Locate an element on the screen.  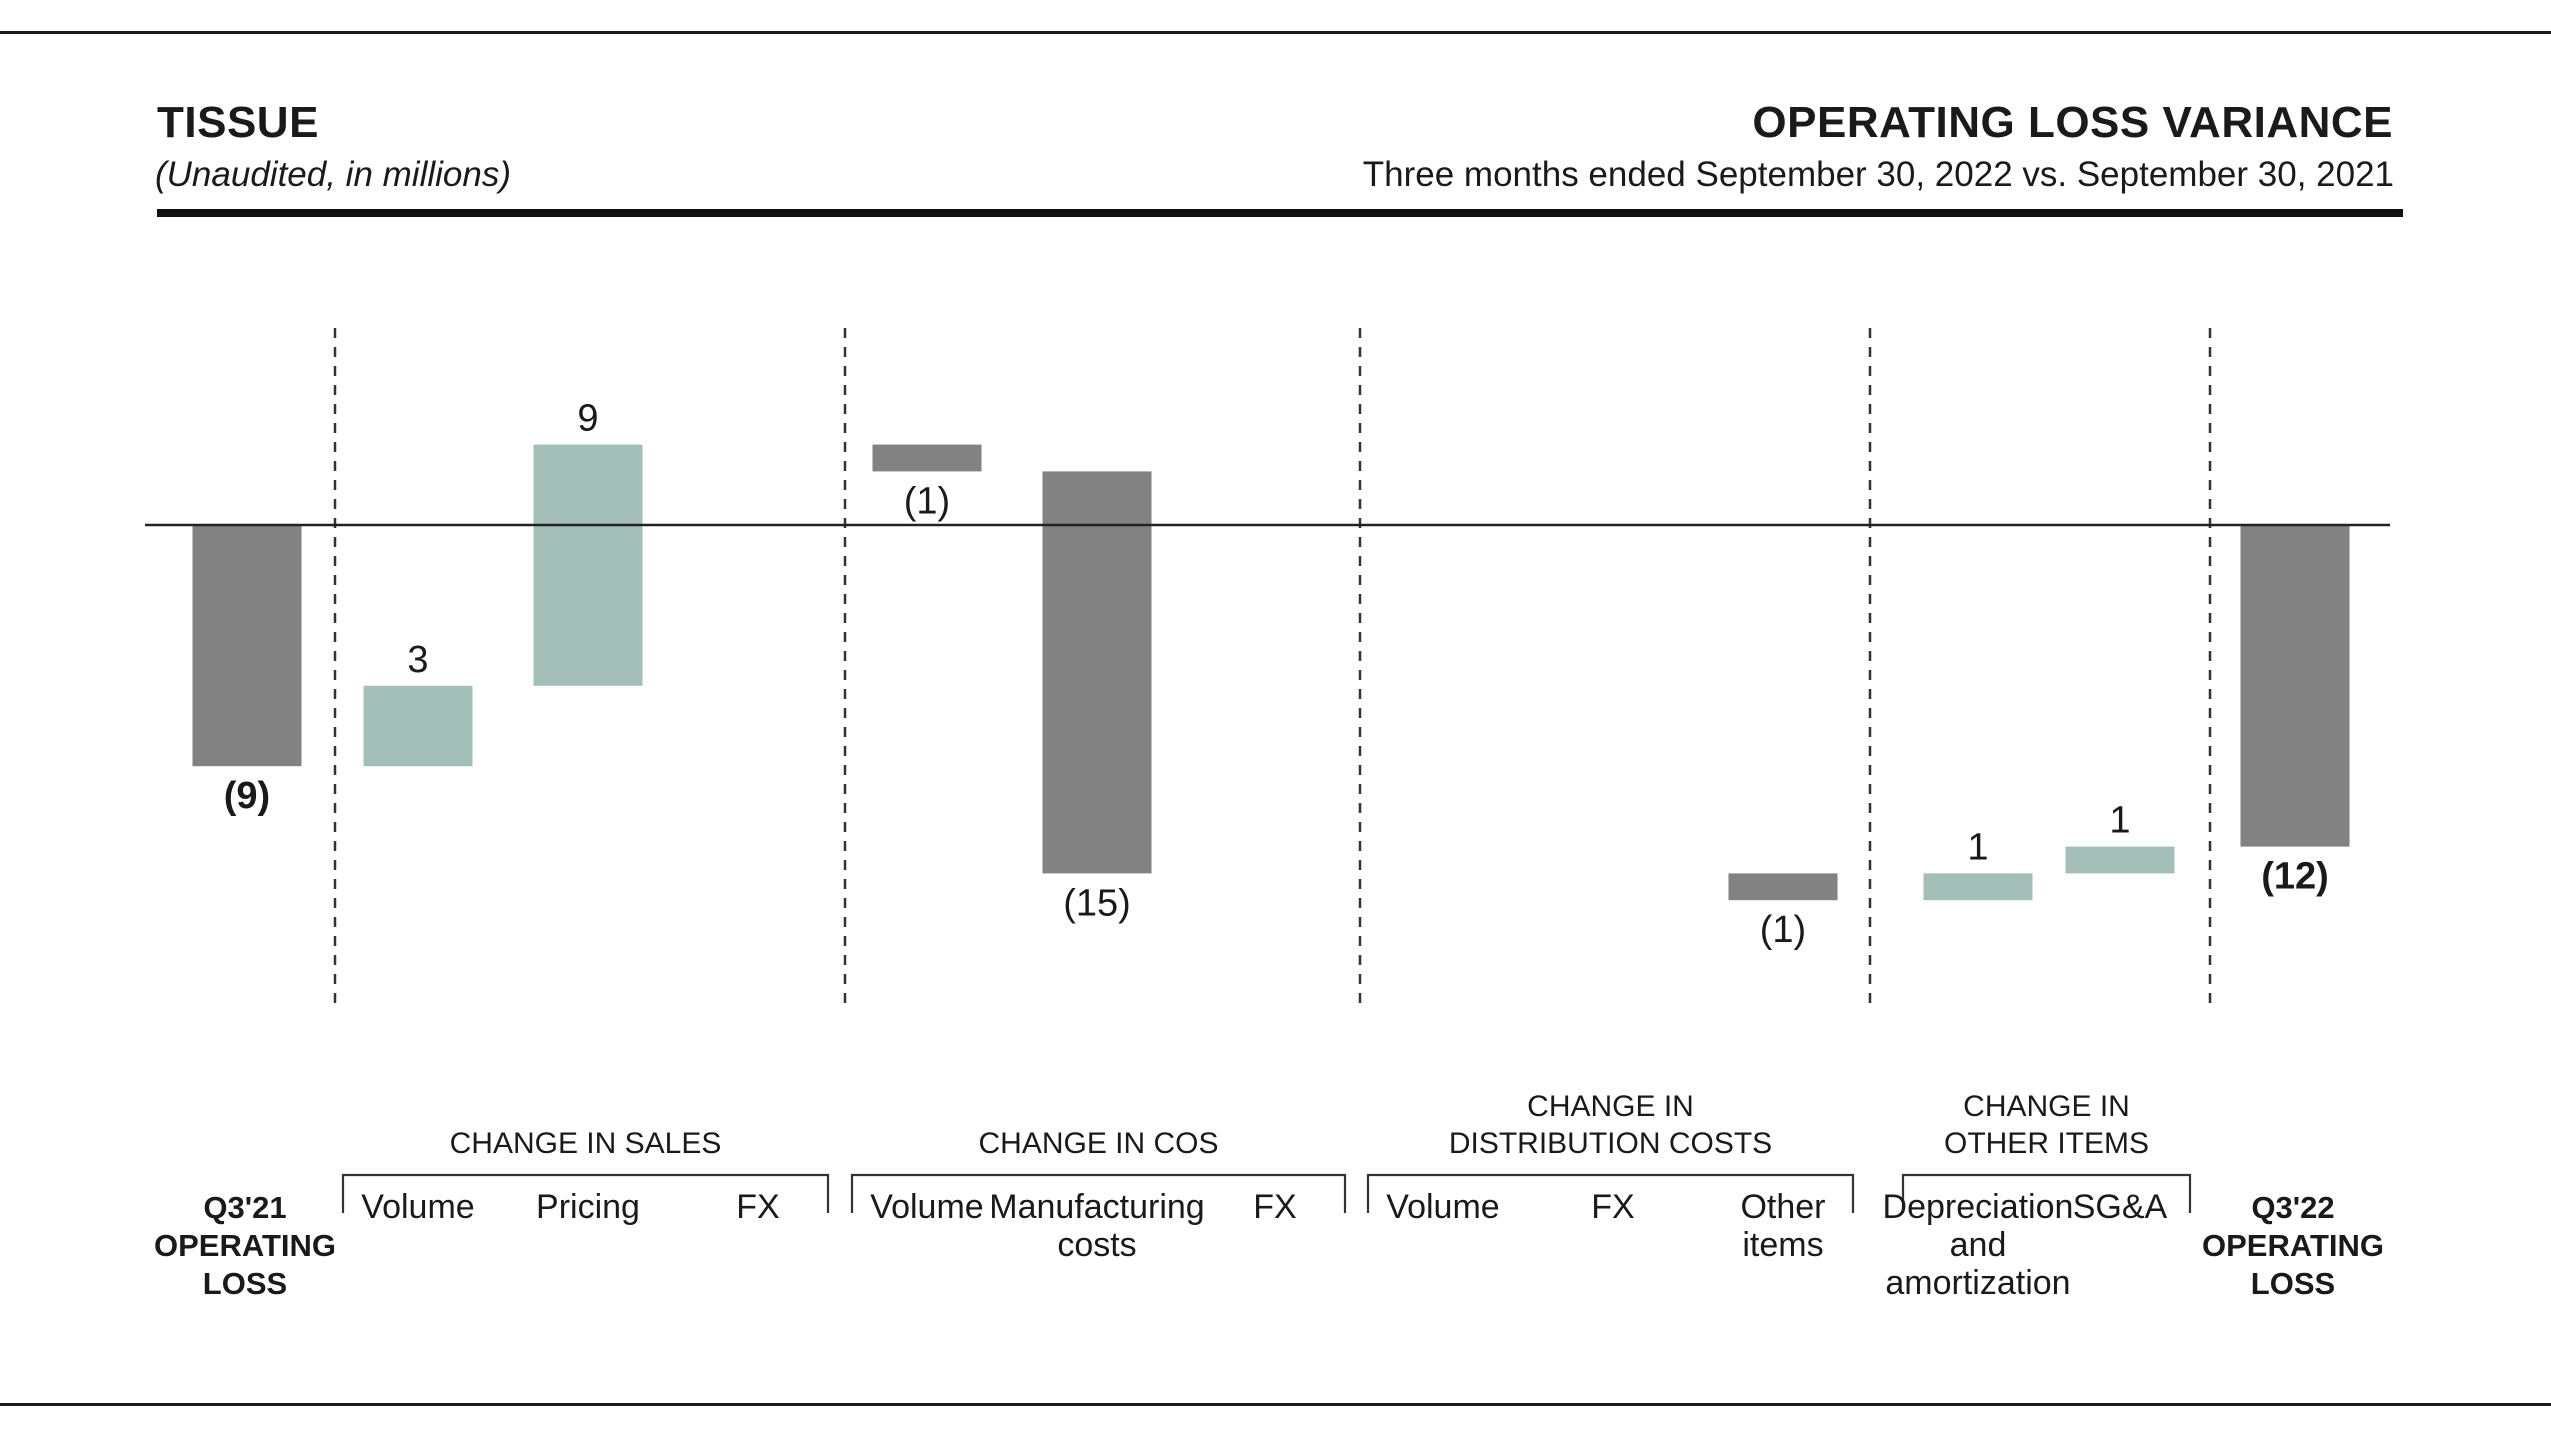
category-label-10-line-1: Other is located at coordinates (1782, 1207).